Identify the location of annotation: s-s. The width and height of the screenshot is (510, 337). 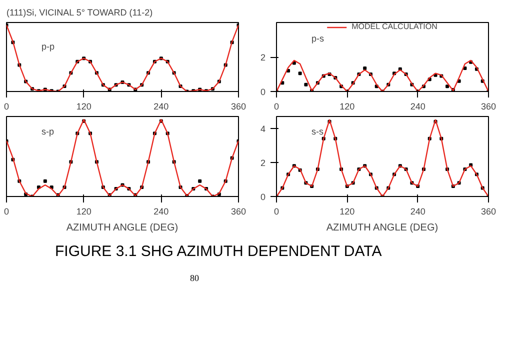
(318, 131).